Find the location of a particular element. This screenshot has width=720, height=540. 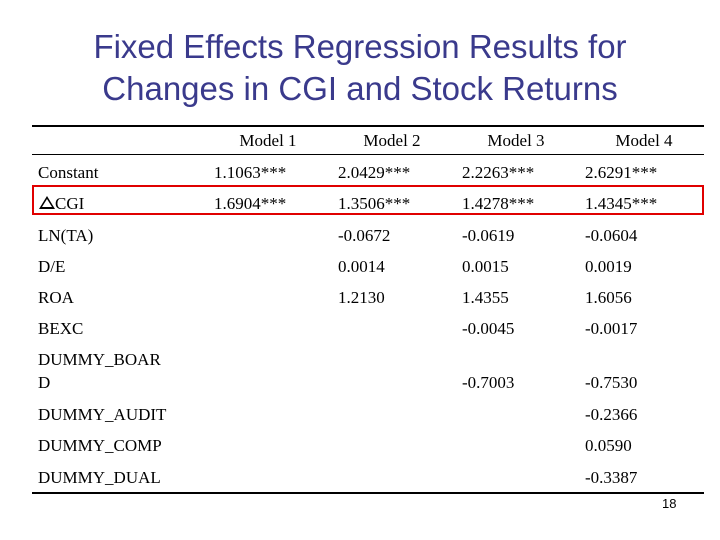

cell-cgi-model-4: 1.4345*** is located at coordinates (621, 204).